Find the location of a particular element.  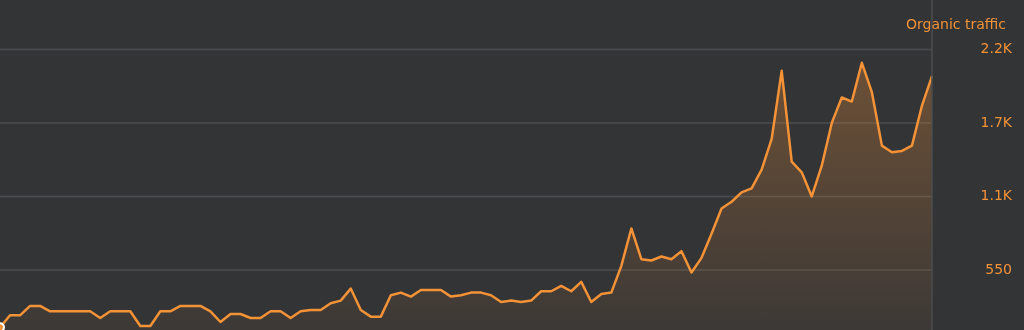

y-axis-title: Organic traffic is located at coordinates (956, 24).